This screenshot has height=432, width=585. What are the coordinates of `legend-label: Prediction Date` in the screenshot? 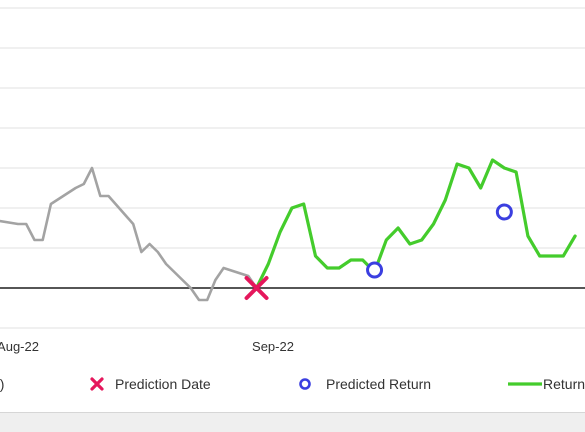 It's located at (163, 384).